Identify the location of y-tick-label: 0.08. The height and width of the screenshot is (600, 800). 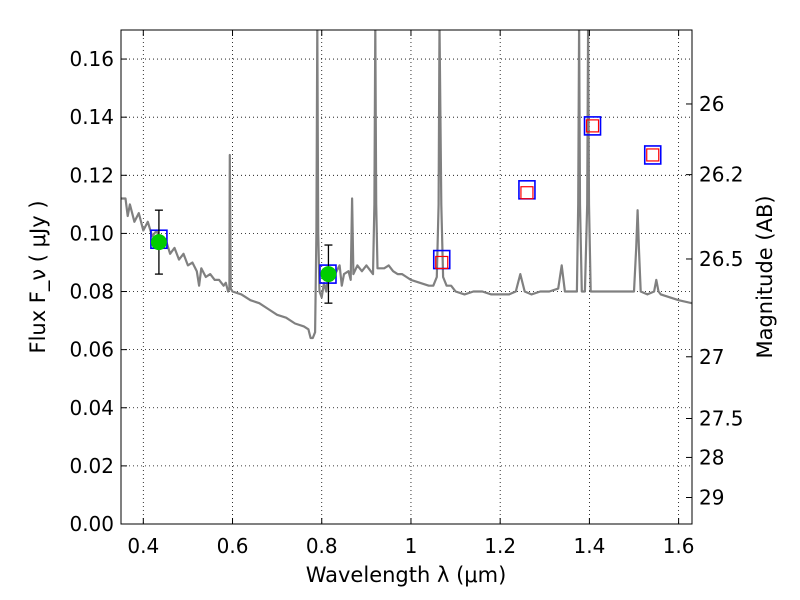
(91, 292).